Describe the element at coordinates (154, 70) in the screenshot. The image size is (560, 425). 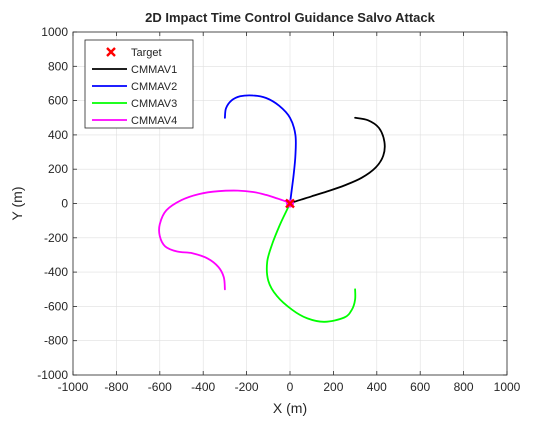
I see `legend-label-cmmav1: CMMAV1` at that location.